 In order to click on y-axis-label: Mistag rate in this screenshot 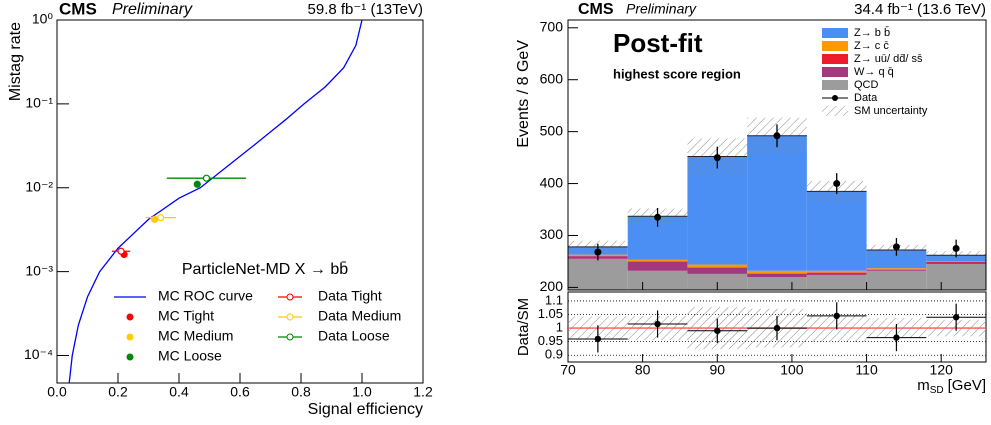, I will do `click(15, 61)`.